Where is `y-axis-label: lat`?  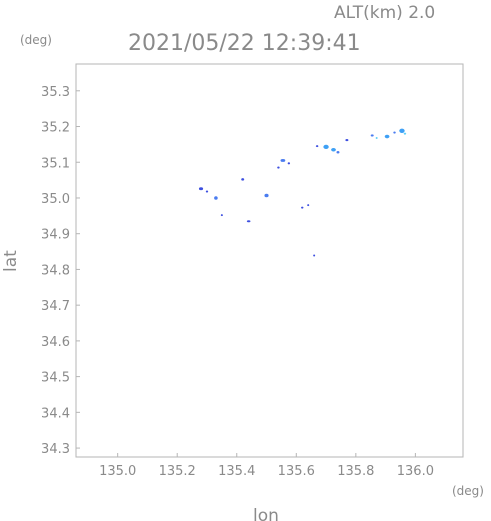
y-axis-label: lat is located at coordinates (11, 261).